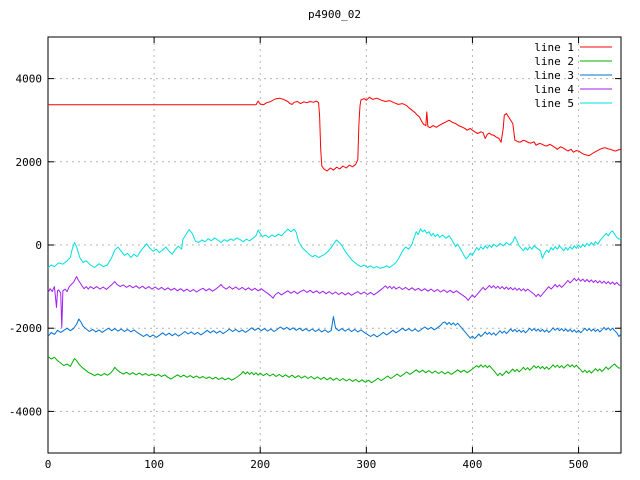 This screenshot has width=640, height=480. I want to click on legend-label: line 5, so click(554, 103).